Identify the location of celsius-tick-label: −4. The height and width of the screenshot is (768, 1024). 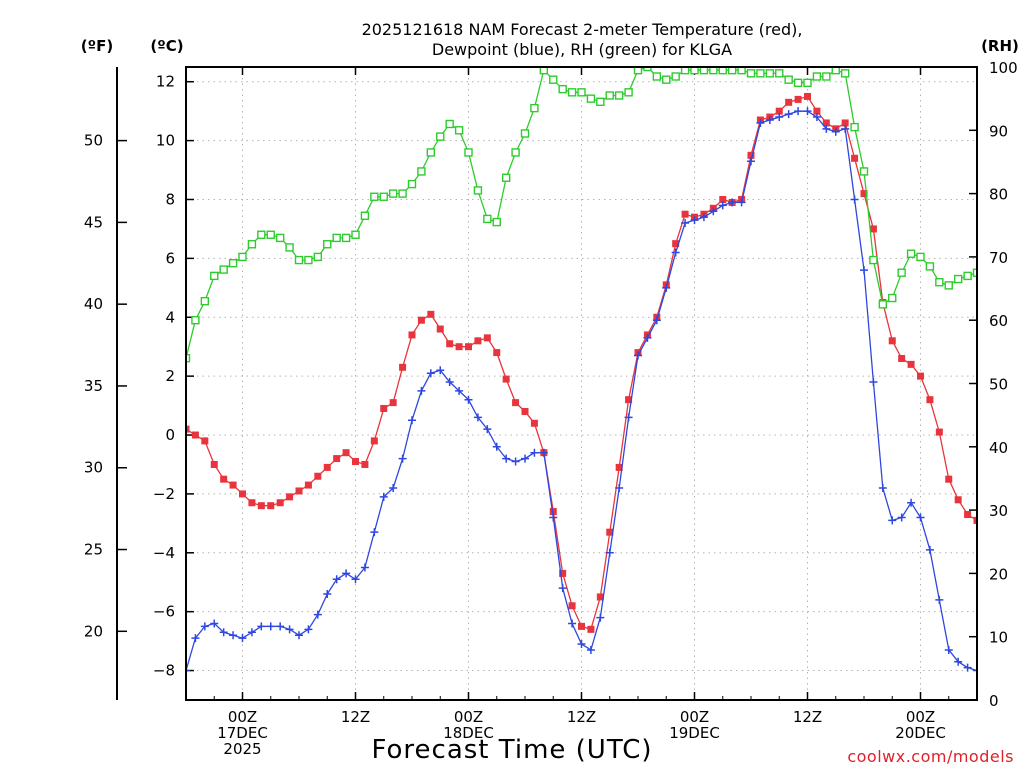
(164, 553).